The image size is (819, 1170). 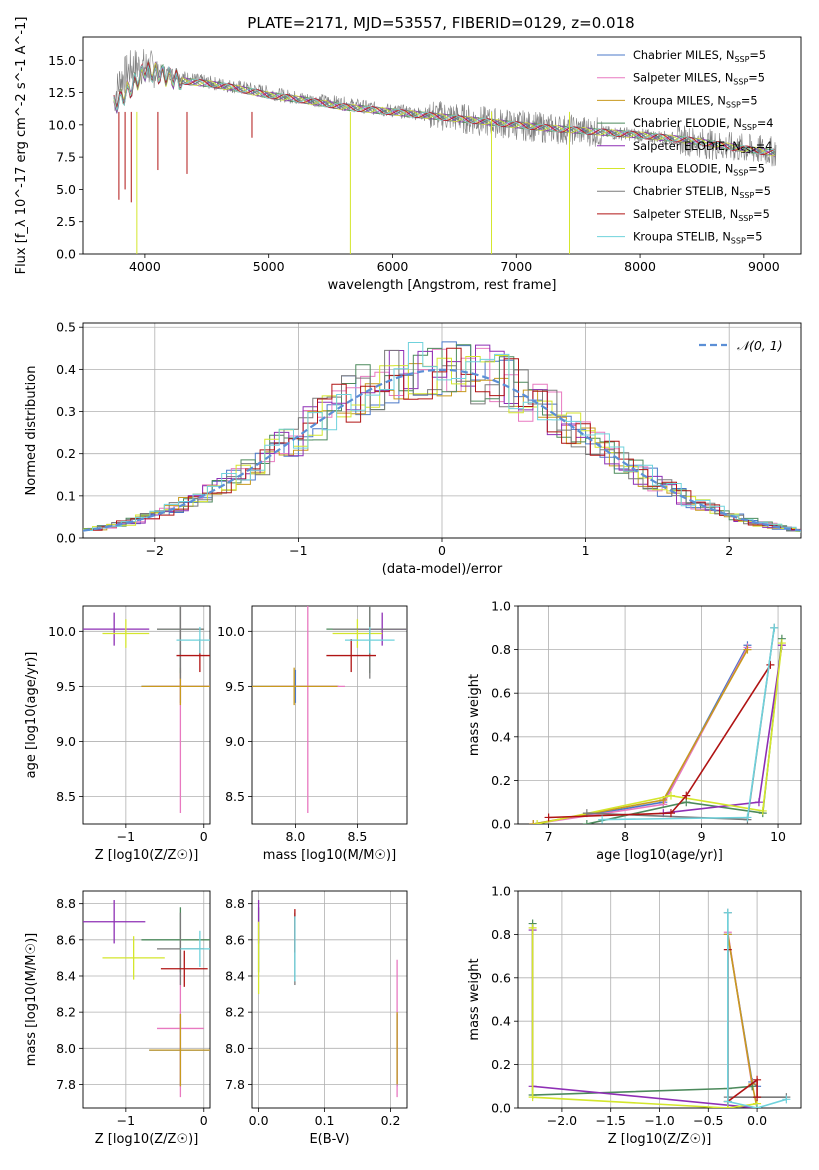 What do you see at coordinates (702, 192) in the screenshot?
I see `legend-label: Chabrier STELIB, NSSP=5` at bounding box center [702, 192].